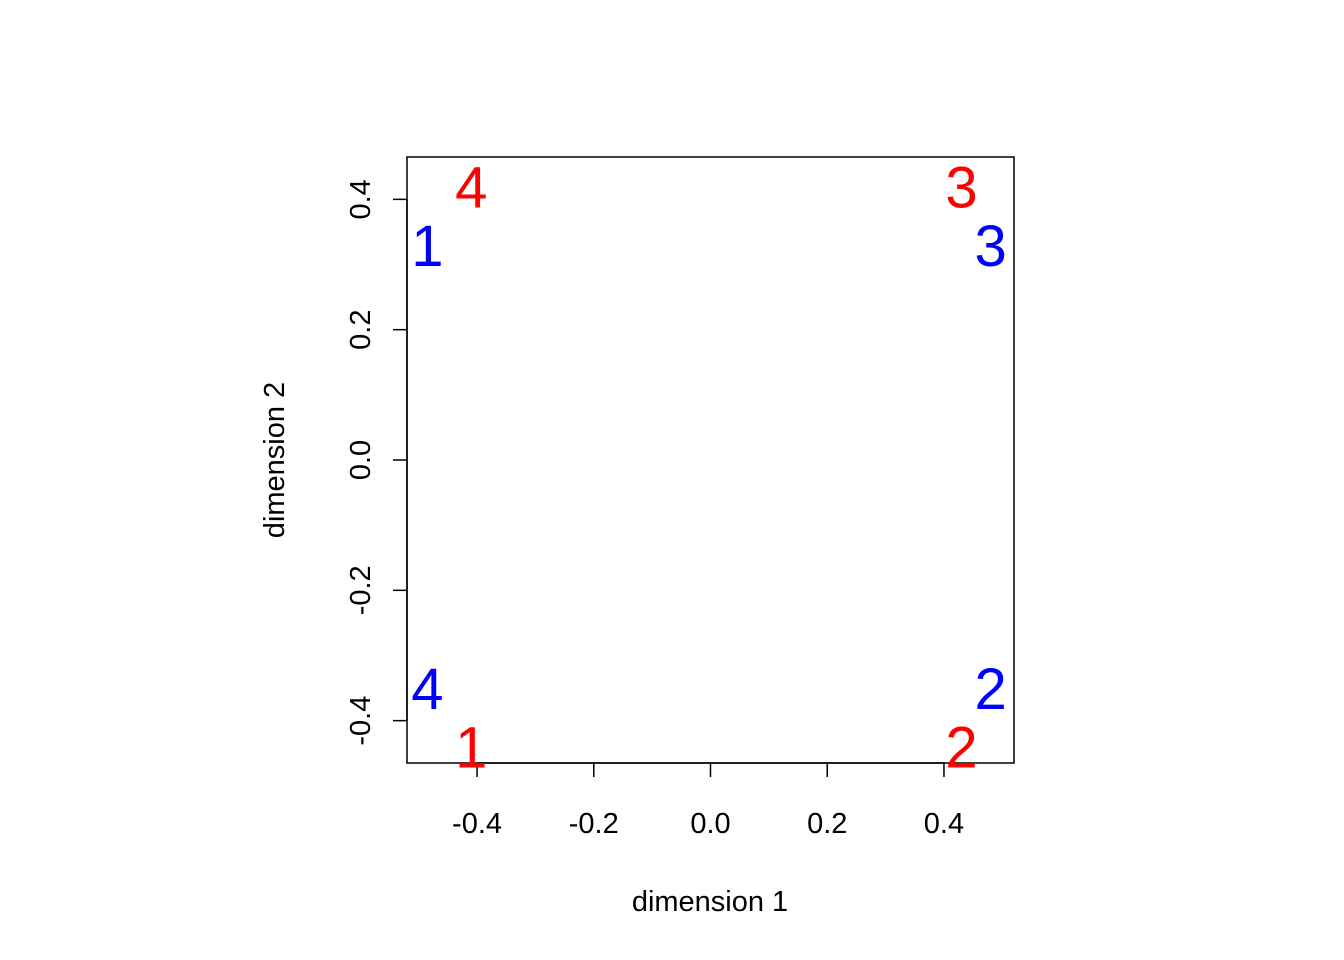 This screenshot has height=960, width=1344. I want to click on y-tick-label: 0.4, so click(361, 199).